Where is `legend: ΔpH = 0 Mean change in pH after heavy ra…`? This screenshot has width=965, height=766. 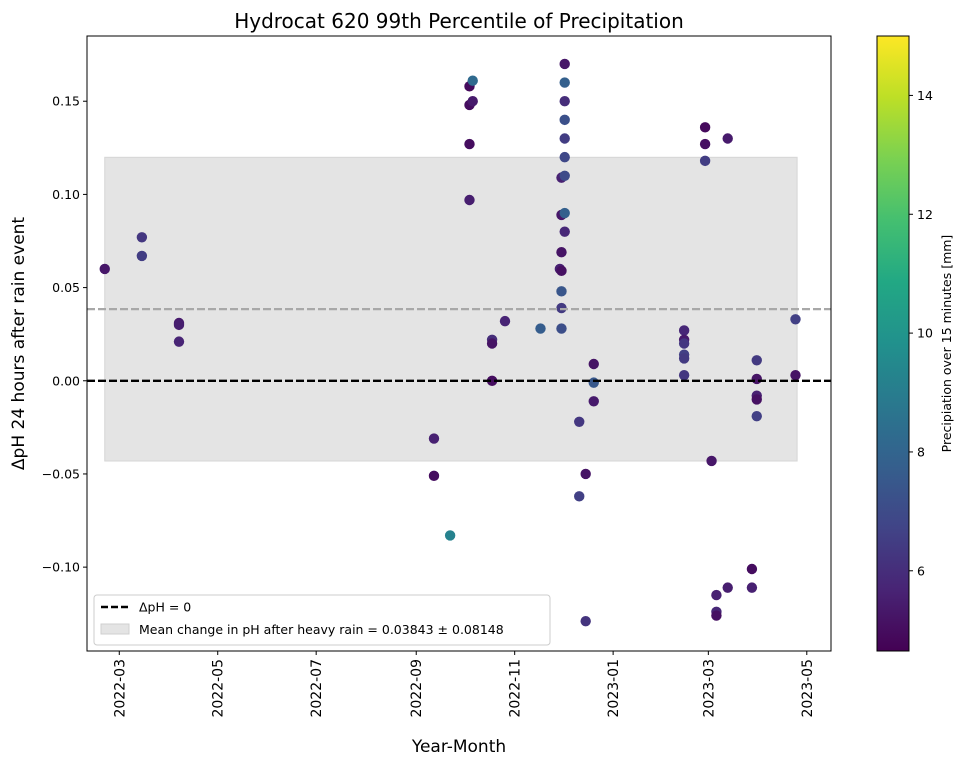 legend: ΔpH = 0 Mean change in pH after heavy ra… is located at coordinates (322, 620).